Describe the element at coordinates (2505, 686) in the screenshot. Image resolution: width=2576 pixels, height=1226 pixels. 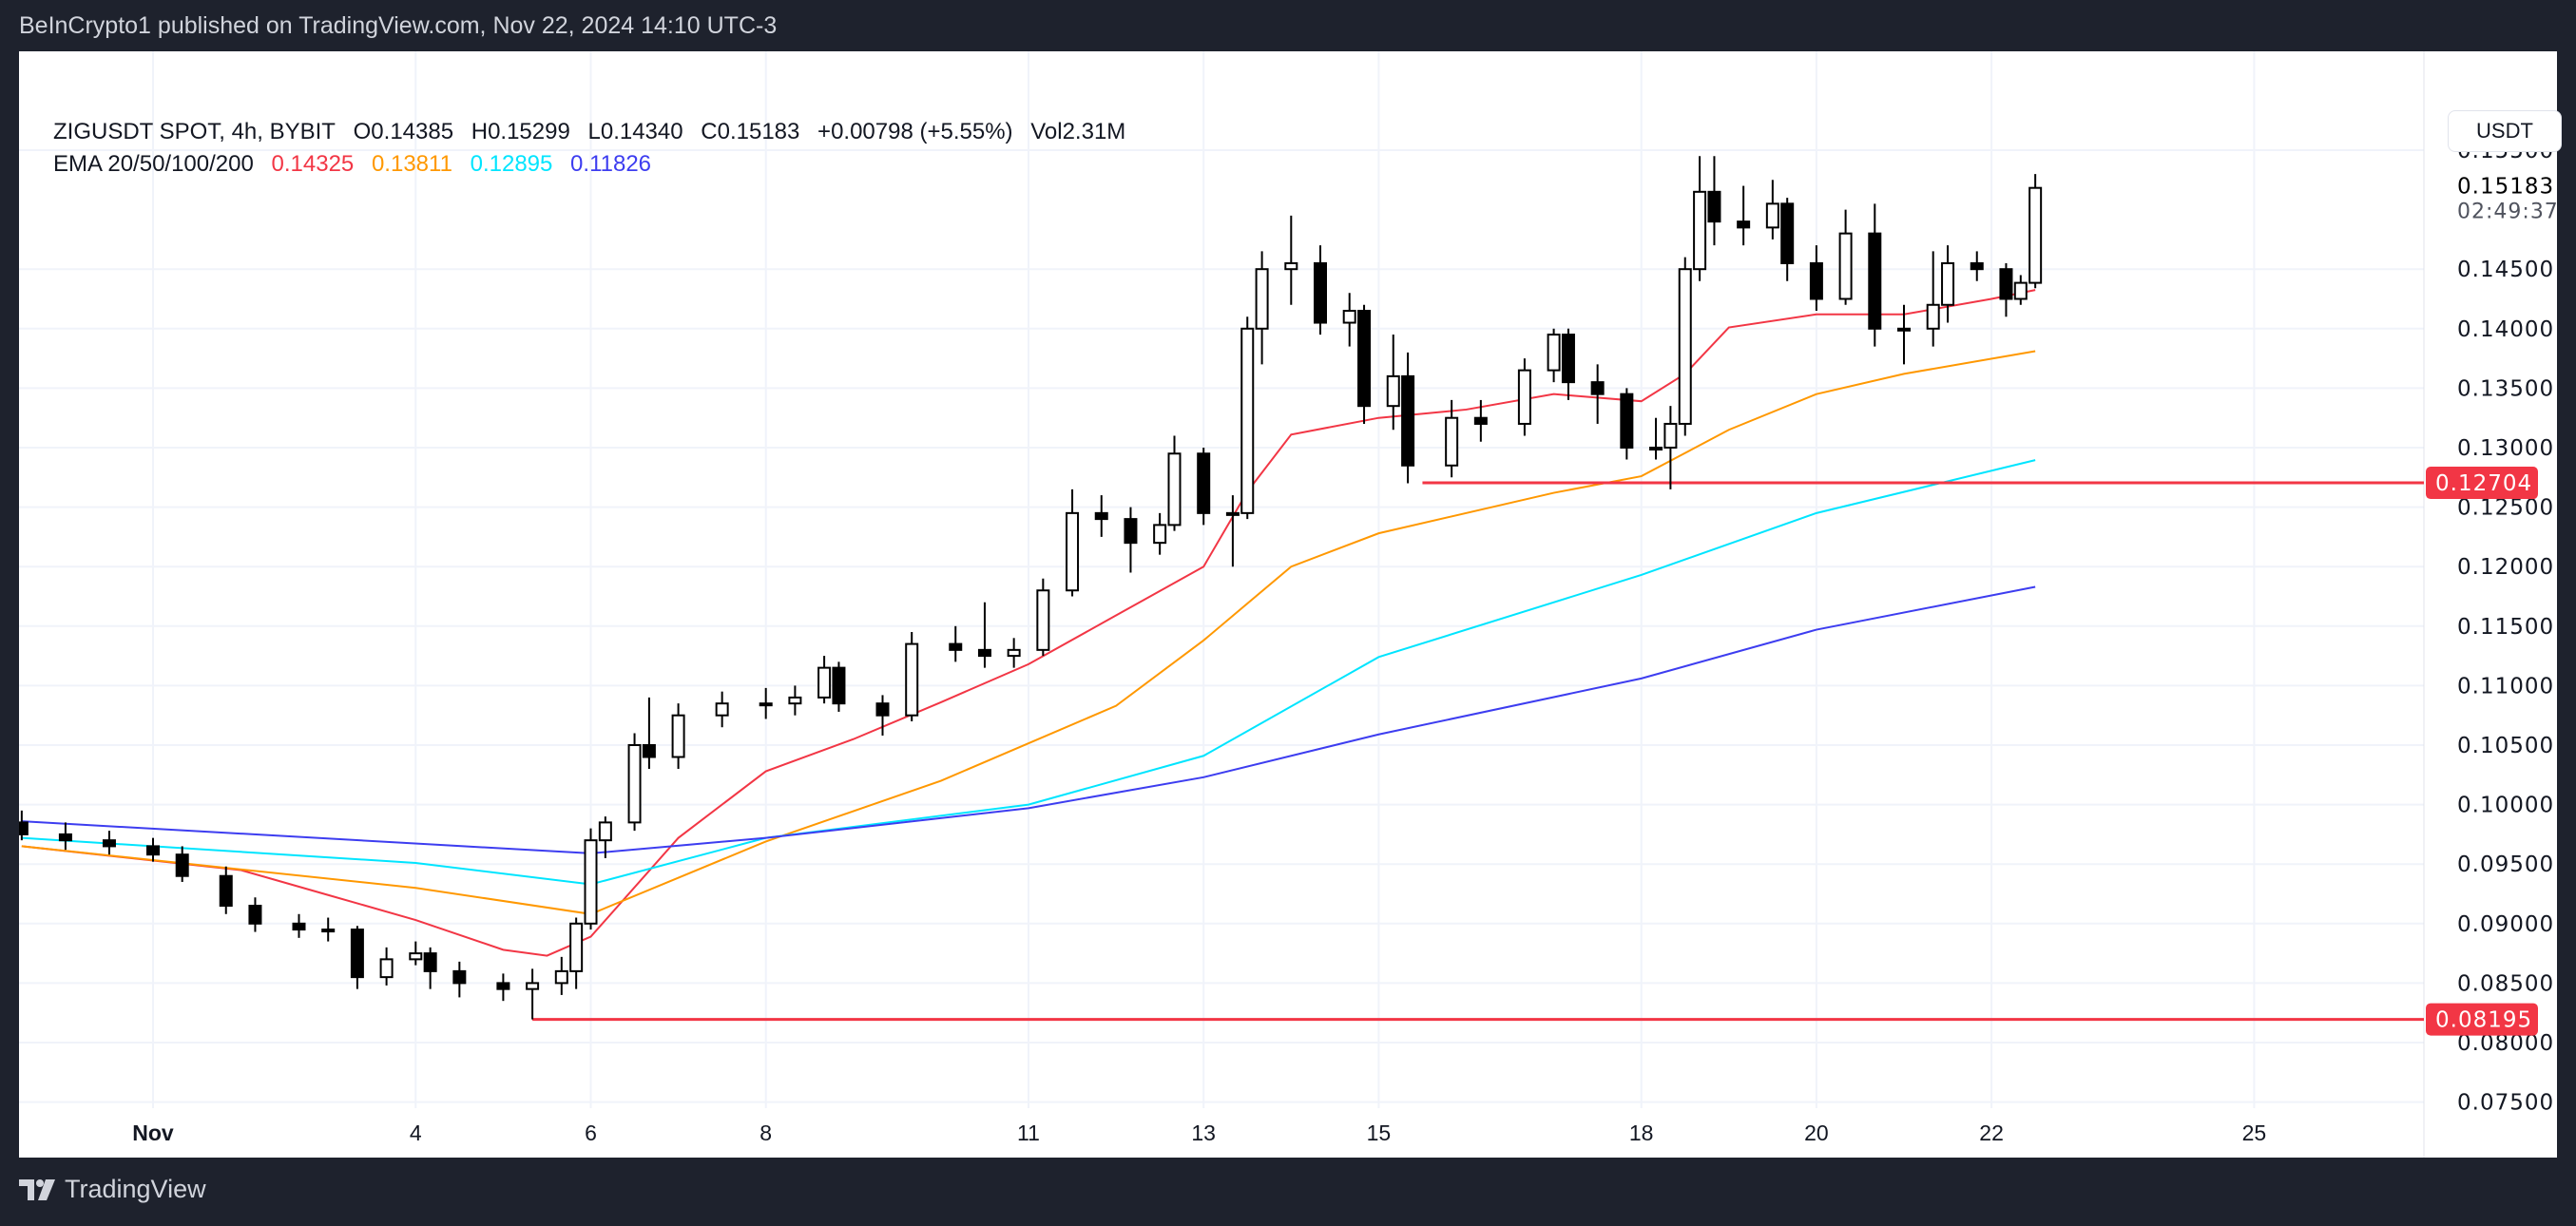
I see `y-tick-label: 0.11000` at that location.